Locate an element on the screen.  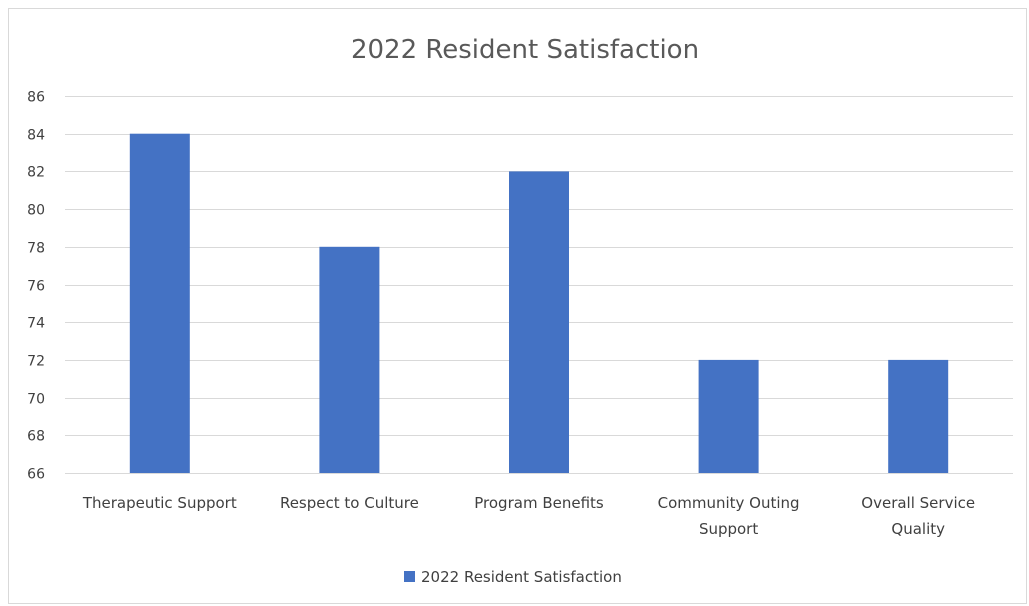
y-tick-label: 76 is located at coordinates (36, 287).